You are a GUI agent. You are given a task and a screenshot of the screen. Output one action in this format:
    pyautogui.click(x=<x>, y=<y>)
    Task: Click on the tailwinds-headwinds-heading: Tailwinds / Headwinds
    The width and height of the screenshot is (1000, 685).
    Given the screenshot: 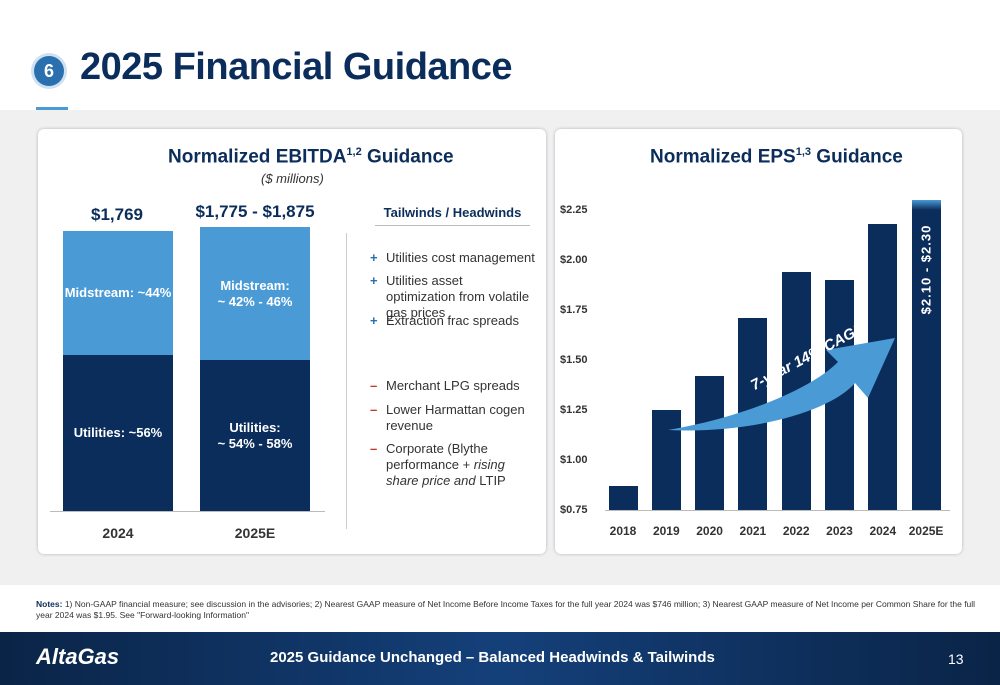 What is the action you would take?
    pyautogui.click(x=452, y=212)
    